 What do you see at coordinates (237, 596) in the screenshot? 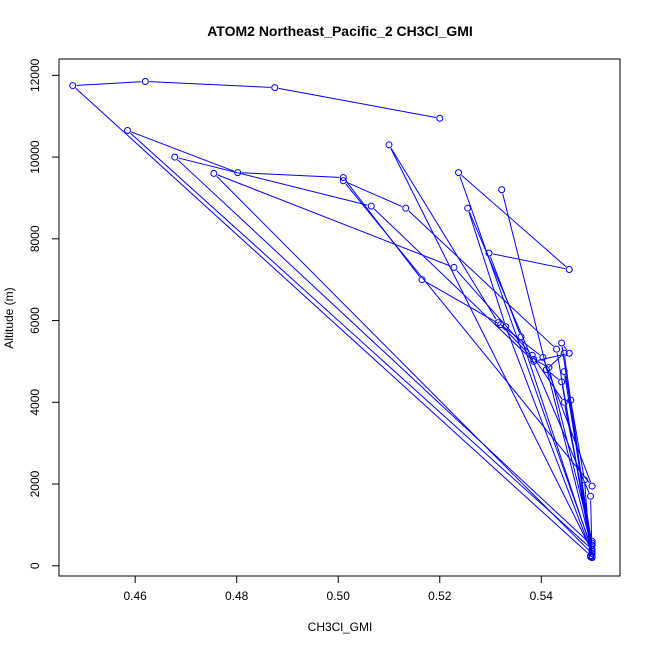
I see `x-tick-label: 0.48` at bounding box center [237, 596].